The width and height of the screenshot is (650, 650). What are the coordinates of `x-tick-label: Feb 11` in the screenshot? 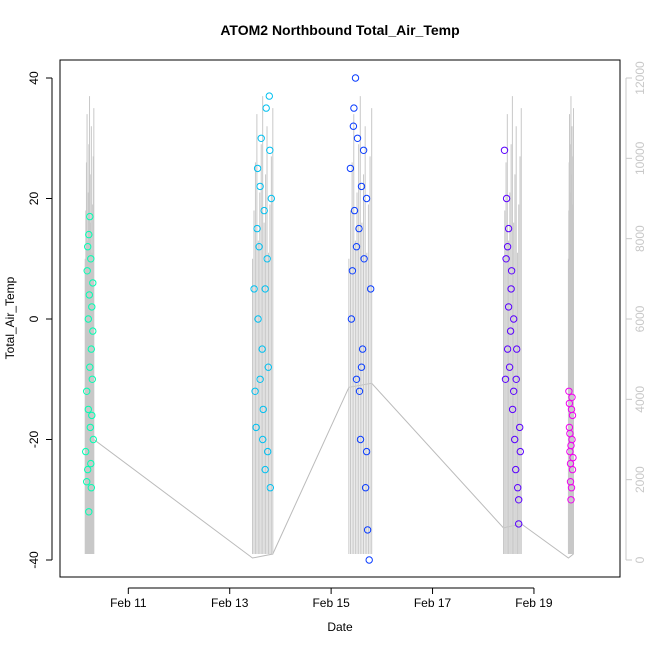 It's located at (128, 603).